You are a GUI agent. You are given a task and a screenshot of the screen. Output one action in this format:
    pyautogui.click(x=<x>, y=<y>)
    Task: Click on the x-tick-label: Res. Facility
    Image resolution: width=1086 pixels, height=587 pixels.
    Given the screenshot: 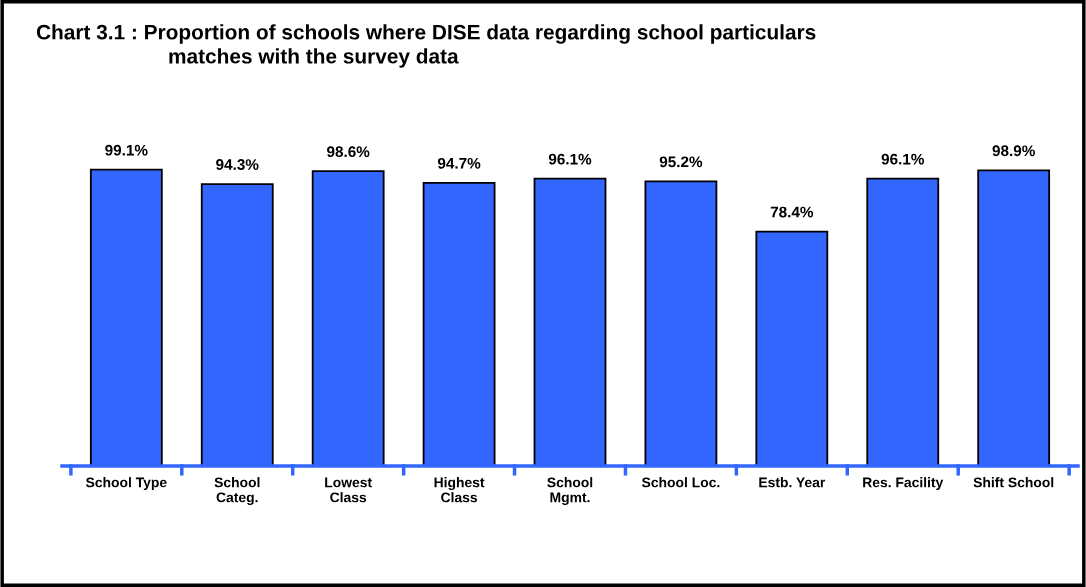 What is the action you would take?
    pyautogui.click(x=903, y=484)
    